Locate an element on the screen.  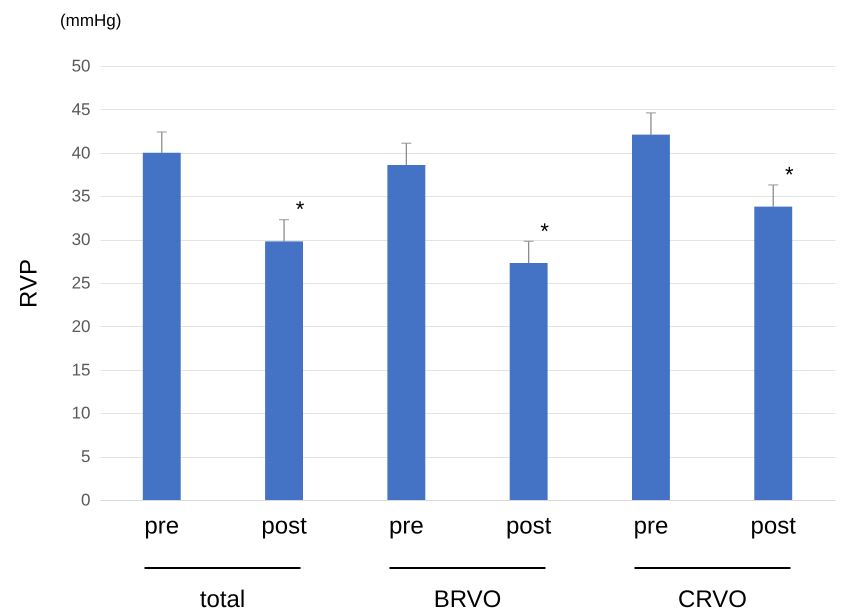
y-tick-label: 50 is located at coordinates (81, 66).